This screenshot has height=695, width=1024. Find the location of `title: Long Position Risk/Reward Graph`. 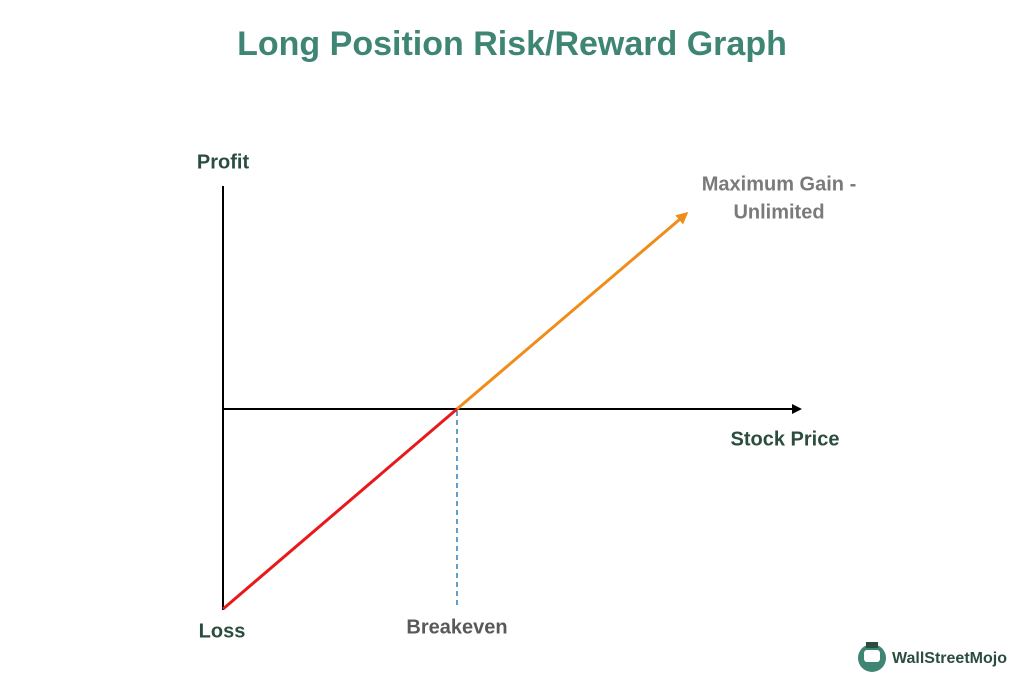

title: Long Position Risk/Reward Graph is located at coordinates (512, 44).